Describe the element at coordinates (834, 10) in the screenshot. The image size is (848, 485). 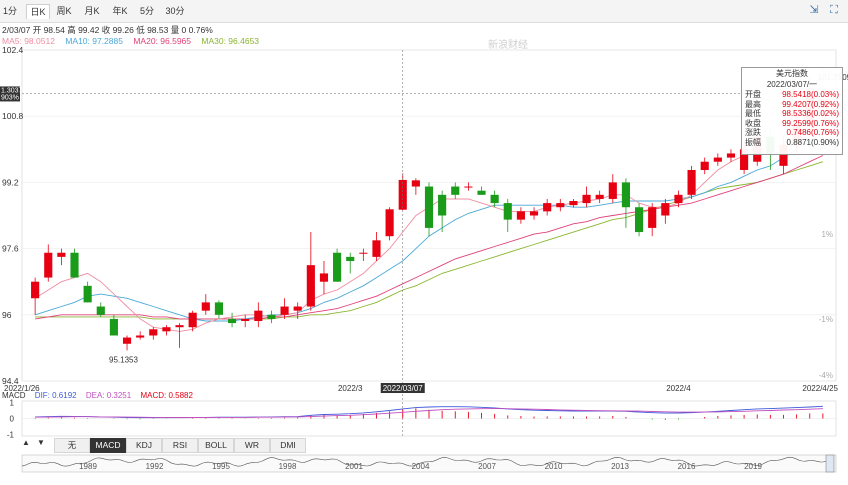
I see `settings-icon: ⛶` at that location.